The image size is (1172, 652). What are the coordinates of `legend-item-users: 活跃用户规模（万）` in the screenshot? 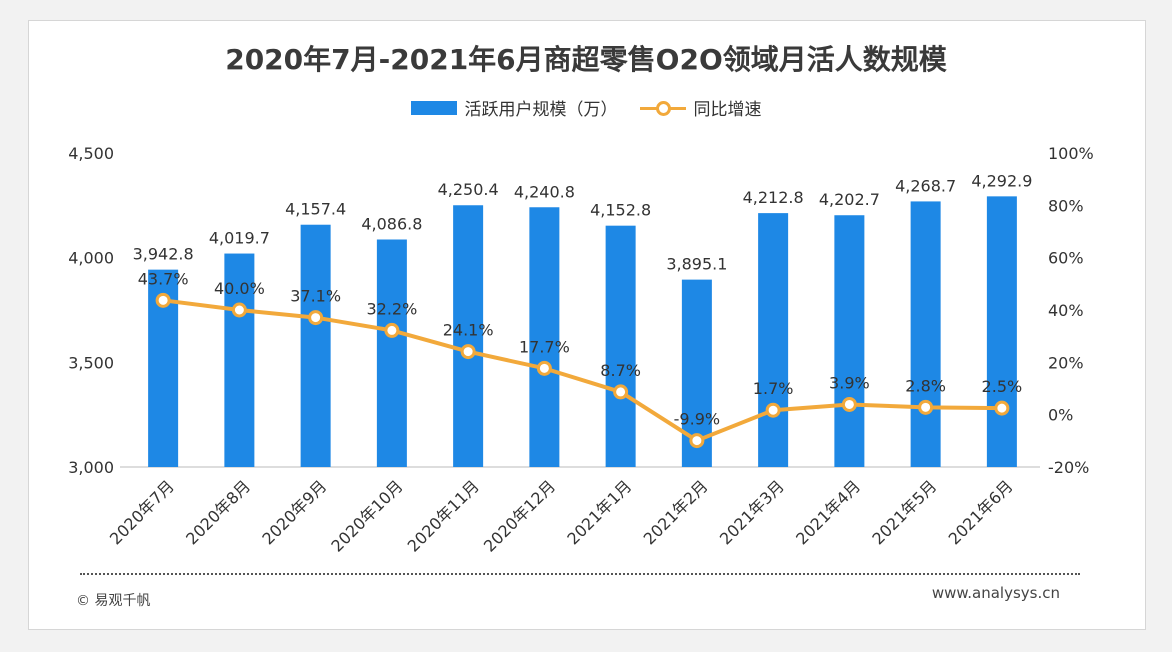 It's located at (514, 107).